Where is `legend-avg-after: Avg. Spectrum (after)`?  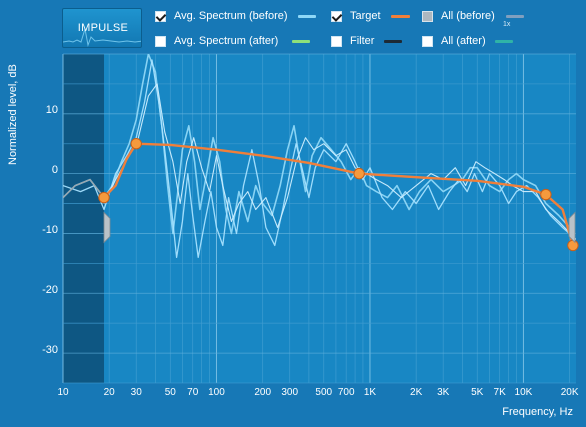
legend-avg-after: Avg. Spectrum (after) is located at coordinates (216, 41).